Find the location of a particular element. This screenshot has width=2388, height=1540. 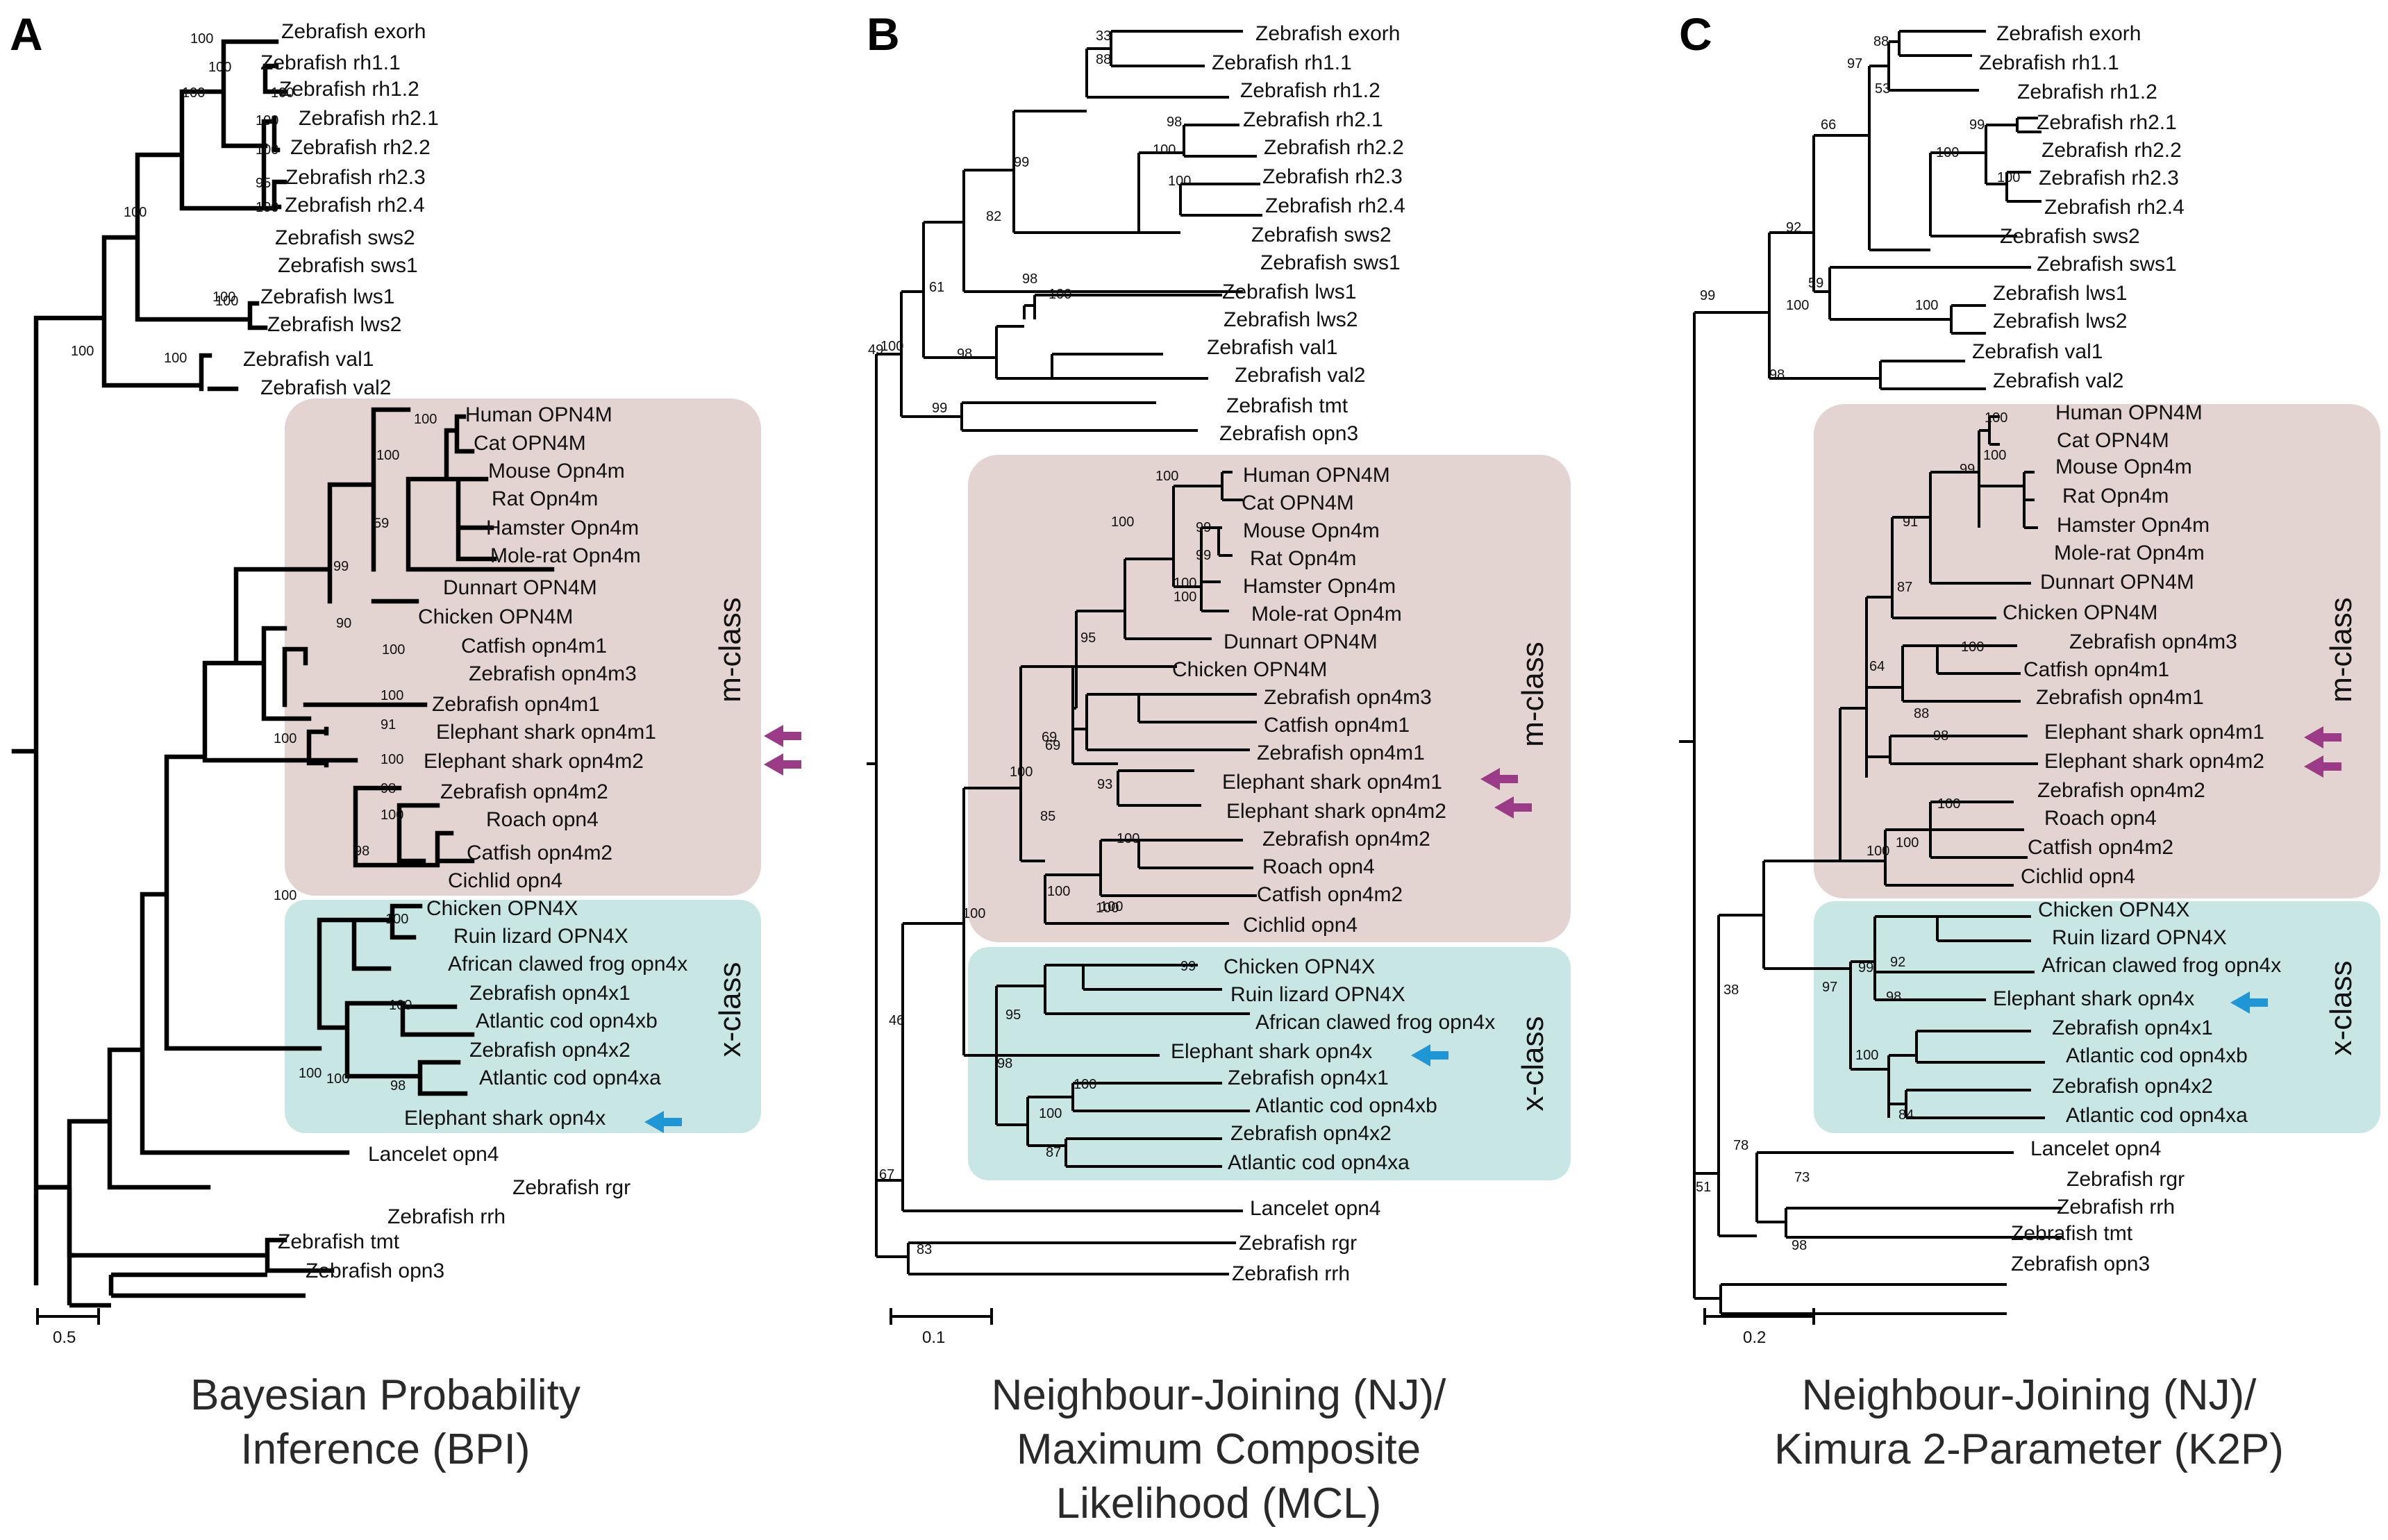

bootstrap-value: 91 is located at coordinates (1910, 522).